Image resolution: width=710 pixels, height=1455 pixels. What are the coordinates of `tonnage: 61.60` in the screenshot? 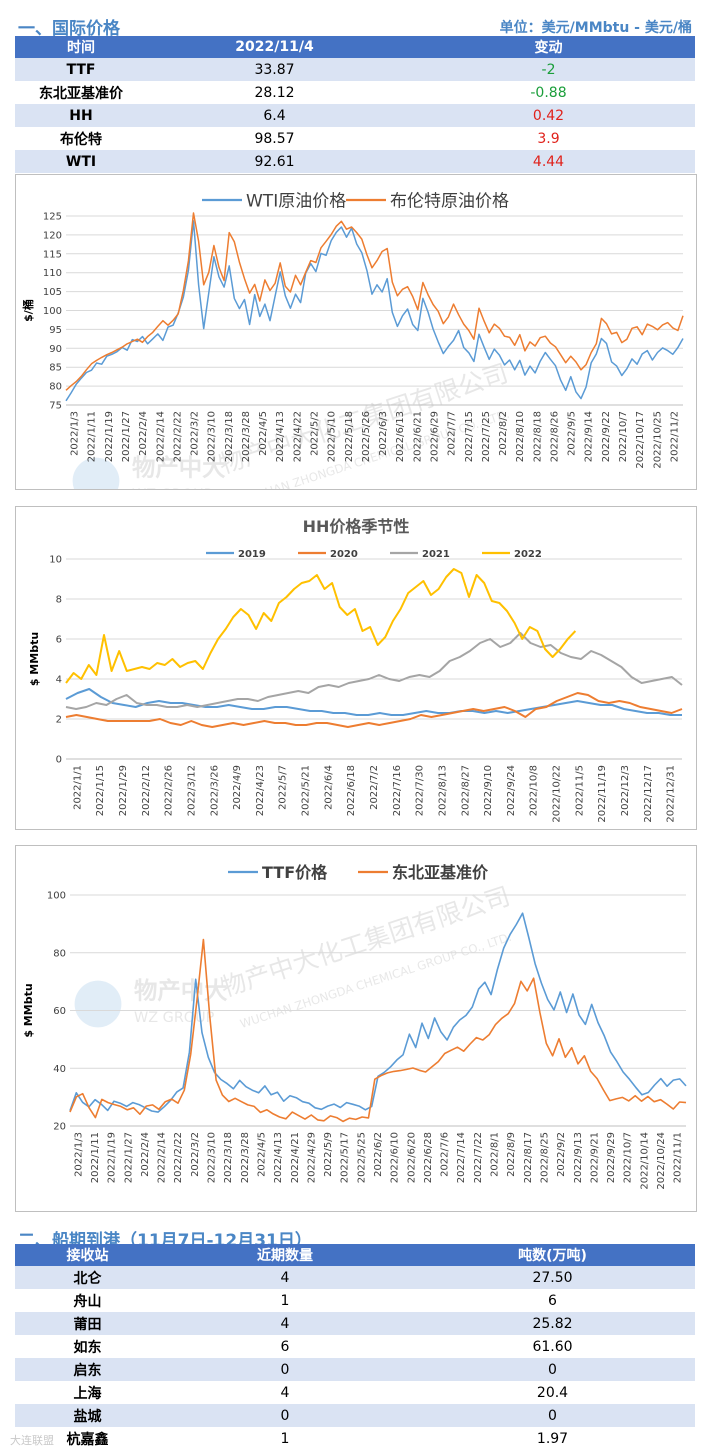 It's located at (552, 1346).